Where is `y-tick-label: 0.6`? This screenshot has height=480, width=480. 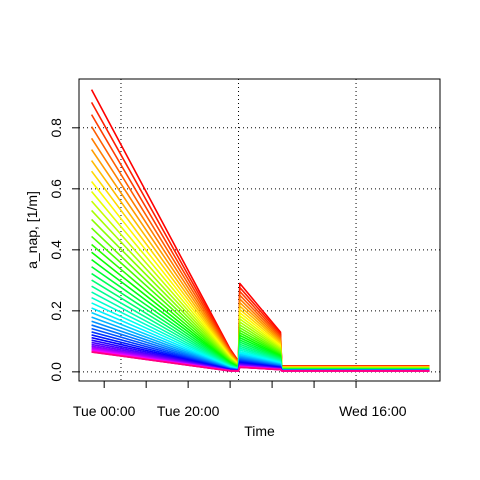 y-tick-label: 0.6 is located at coordinates (56, 189).